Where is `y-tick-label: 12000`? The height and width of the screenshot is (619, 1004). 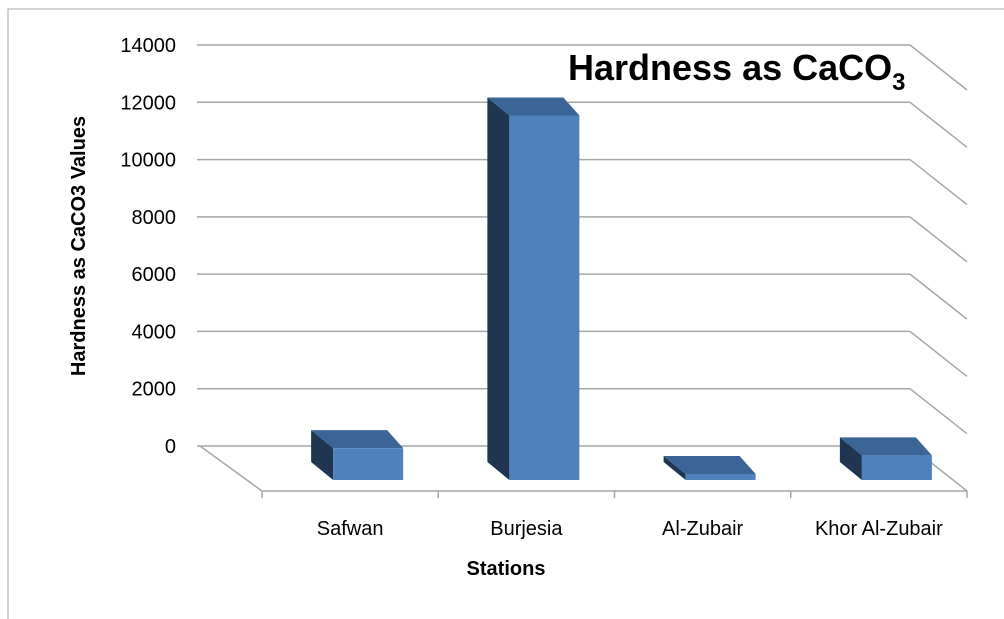
y-tick-label: 12000 is located at coordinates (148, 103).